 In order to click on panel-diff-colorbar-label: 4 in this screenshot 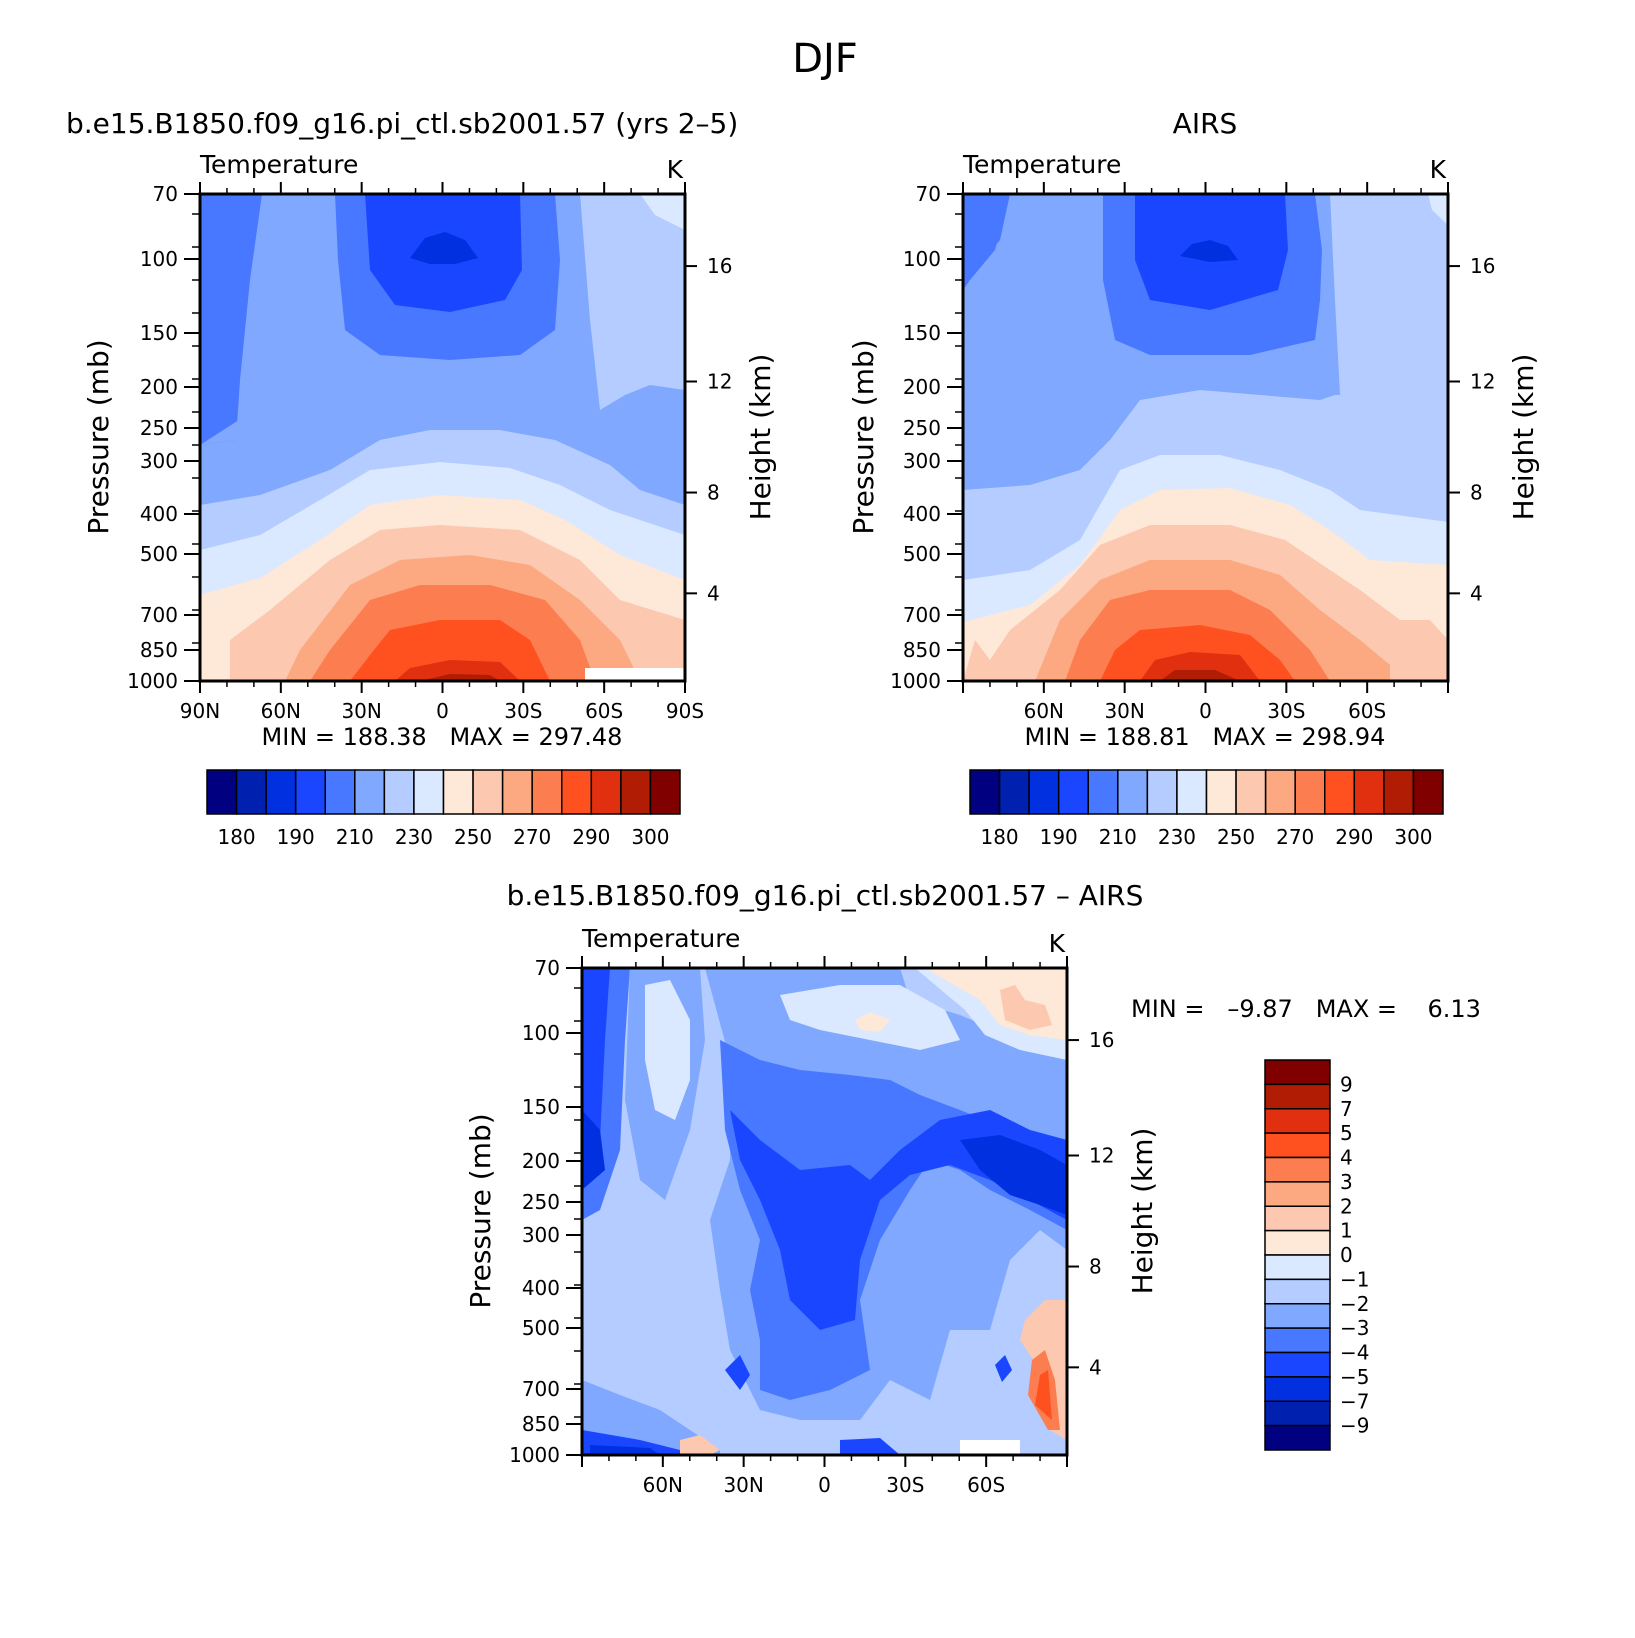, I will do `click(1346, 1158)`.